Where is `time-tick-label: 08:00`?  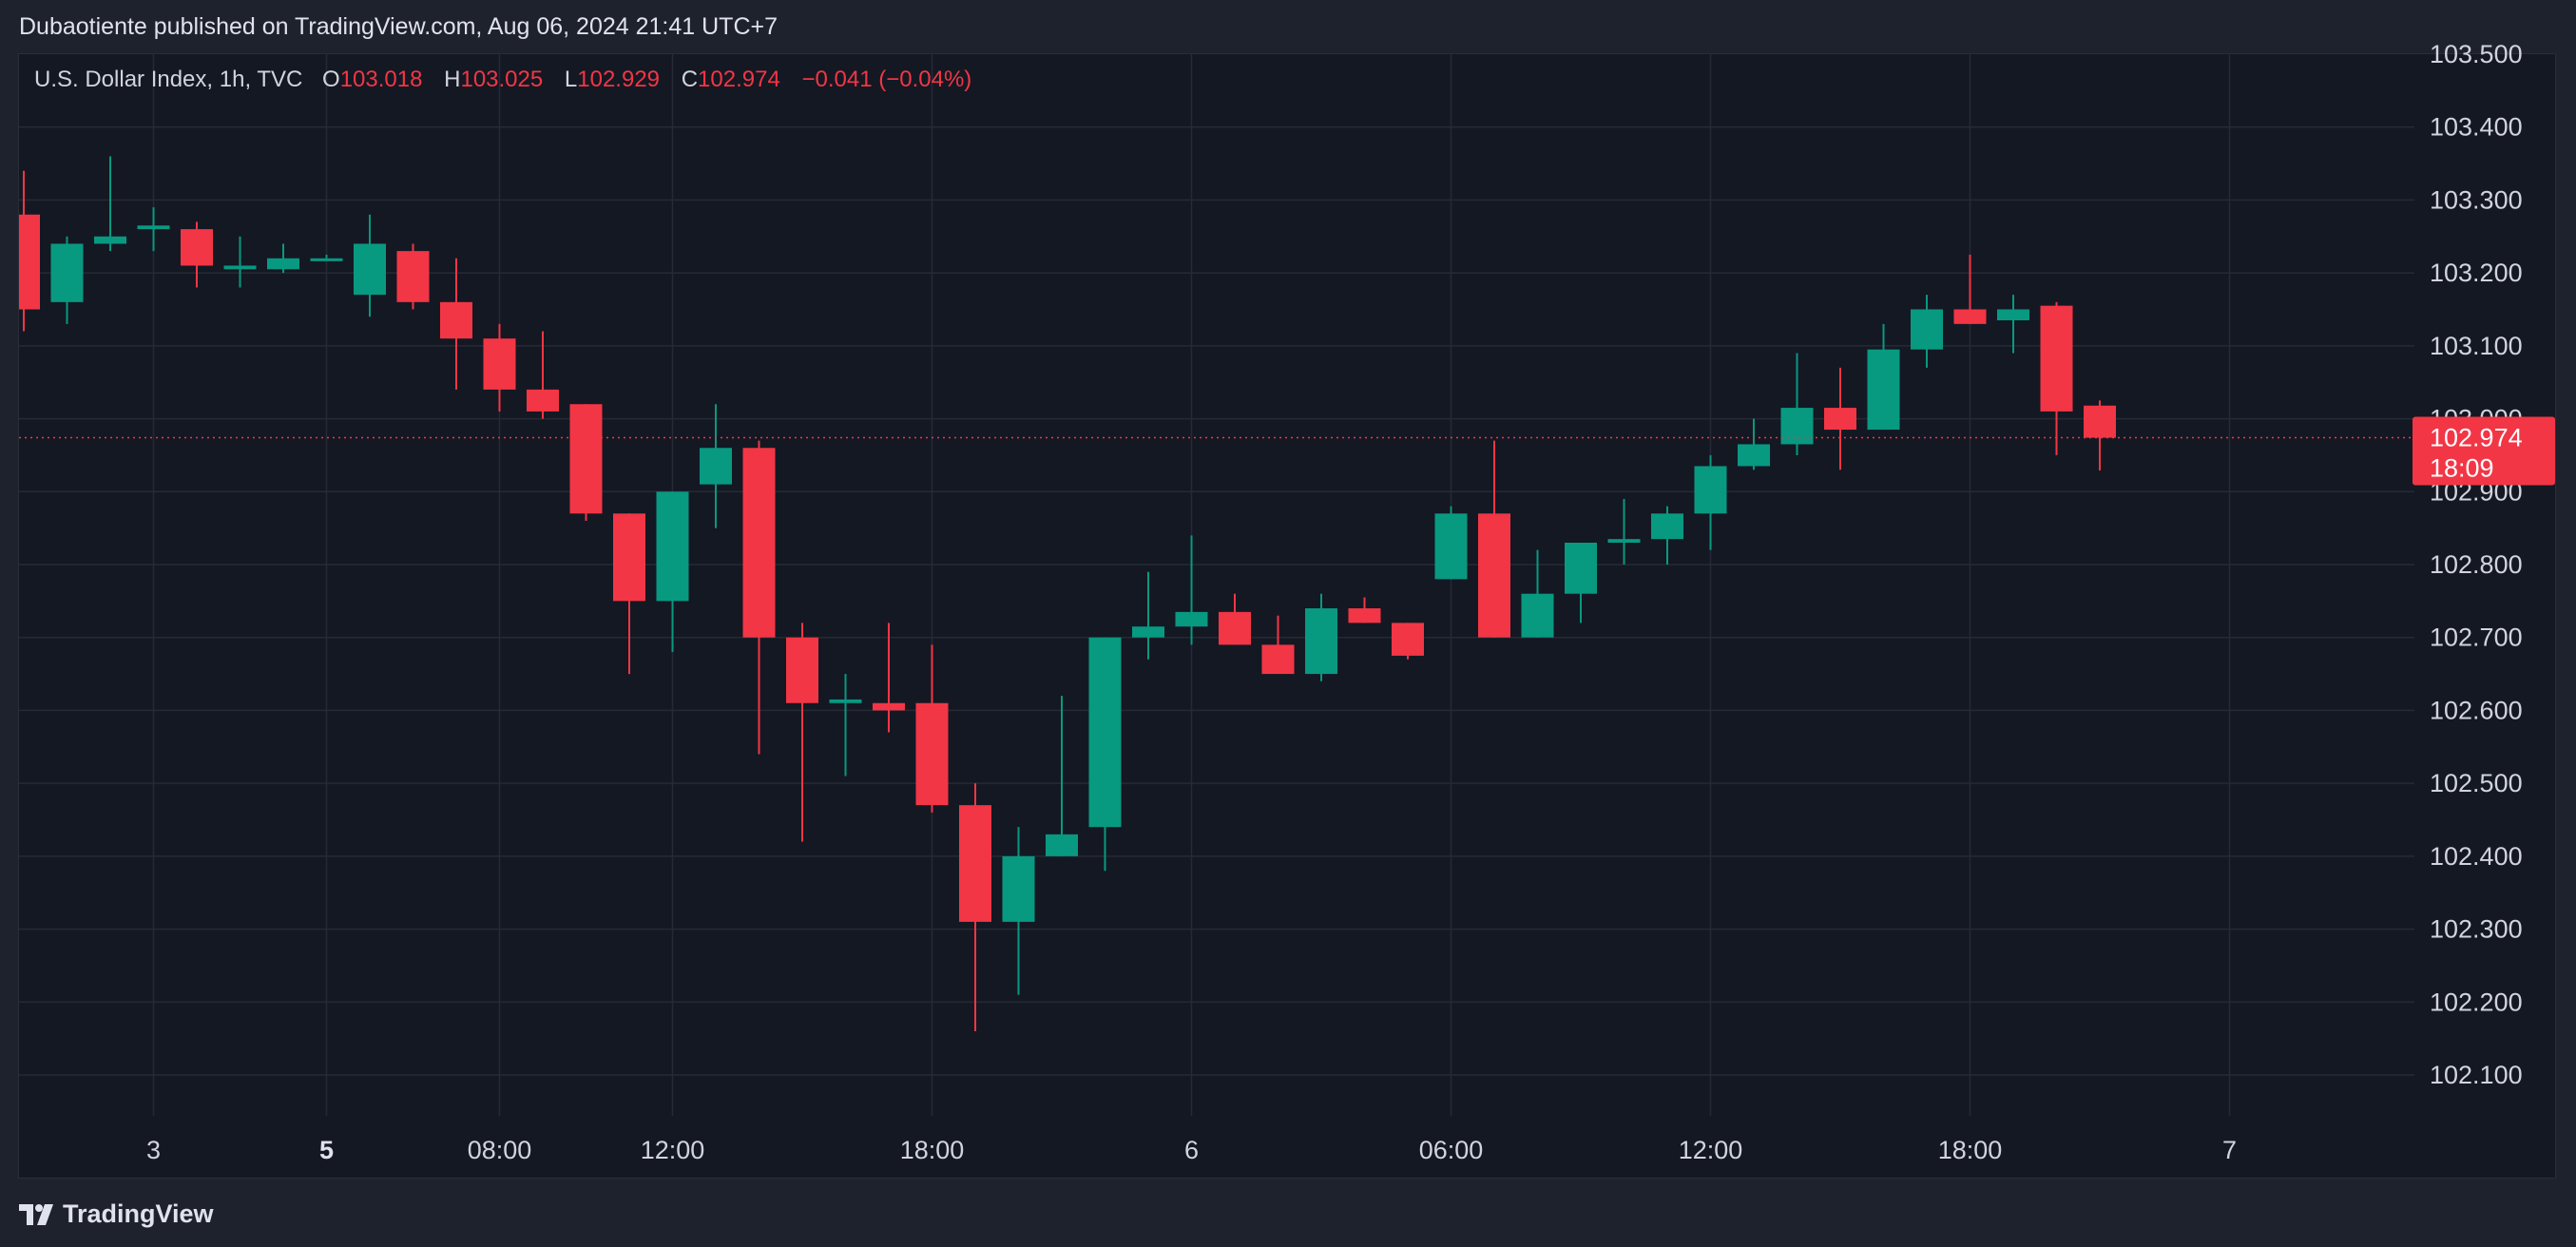
time-tick-label: 08:00 is located at coordinates (500, 1150).